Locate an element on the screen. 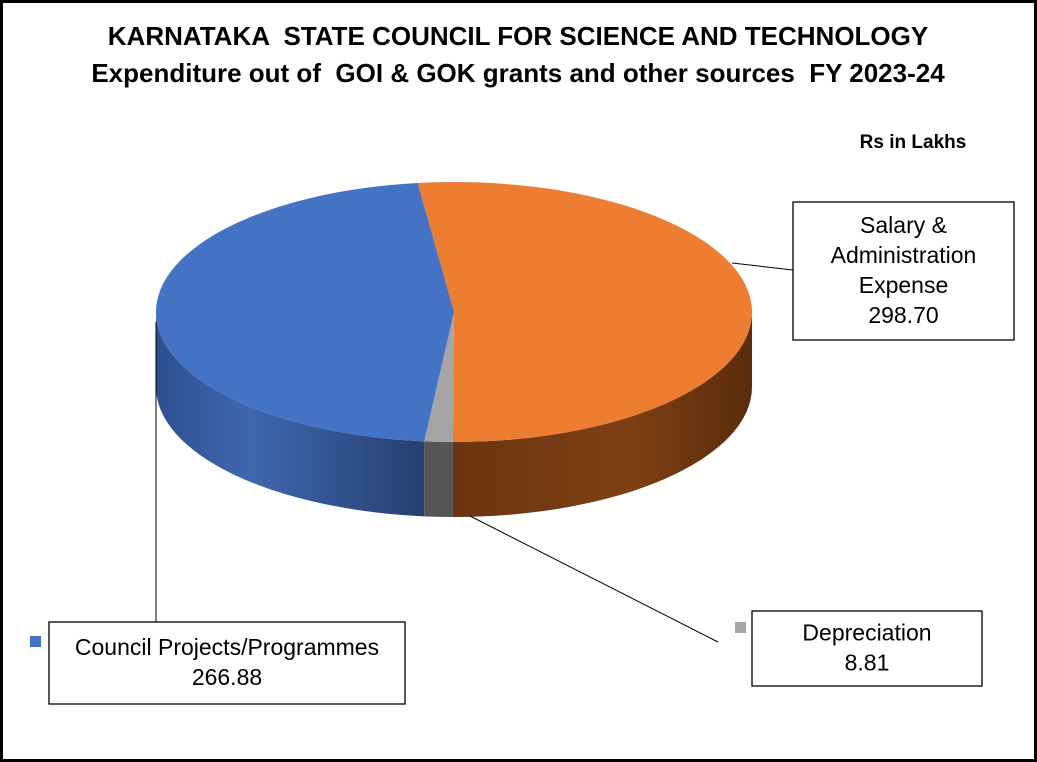 Image resolution: width=1037 pixels, height=762 pixels. slice-category-label-0: Salary & is located at coordinates (903, 225).